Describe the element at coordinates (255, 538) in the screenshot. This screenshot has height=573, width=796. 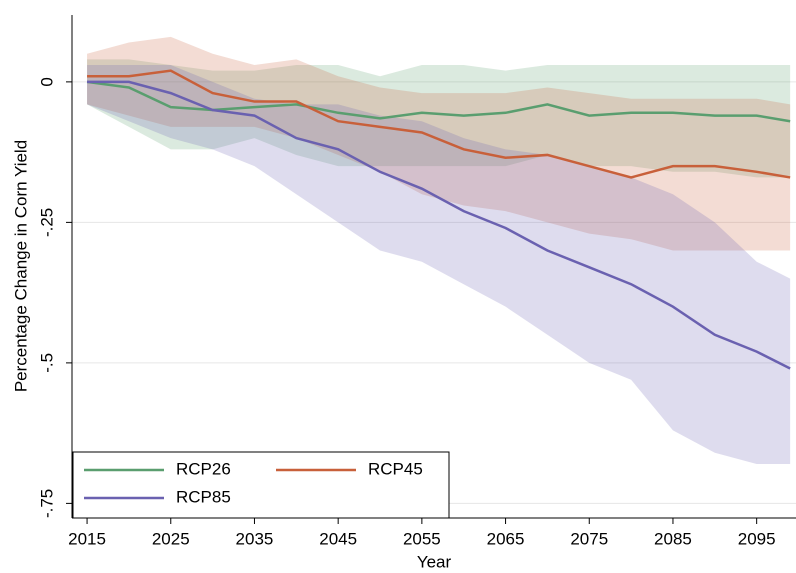
I see `x-tick-label: 2035` at that location.